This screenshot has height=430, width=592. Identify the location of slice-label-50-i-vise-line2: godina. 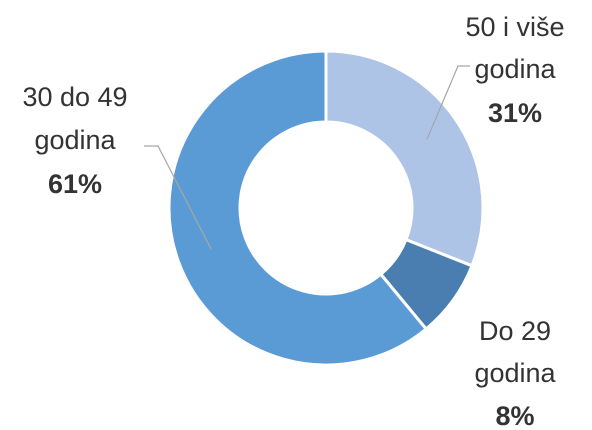
(515, 69).